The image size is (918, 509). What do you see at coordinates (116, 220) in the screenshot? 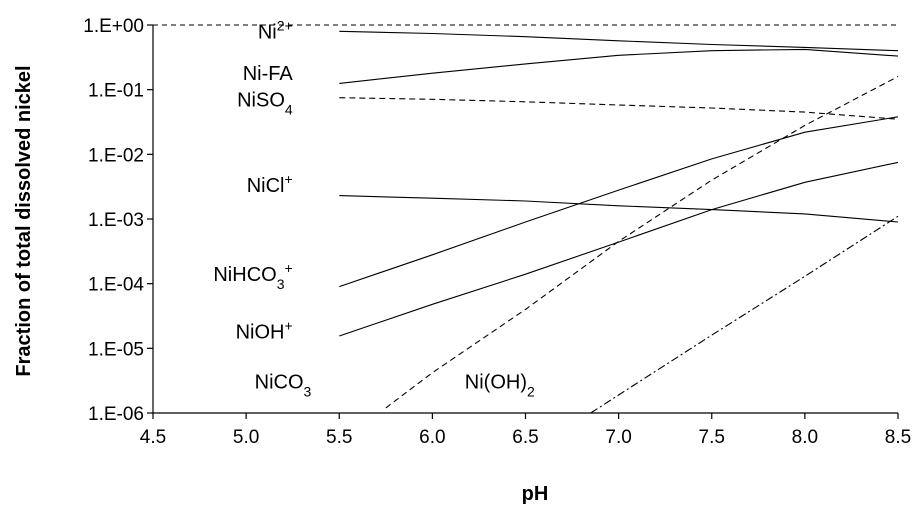
I see `y-tick-label: 1.E-03` at bounding box center [116, 220].